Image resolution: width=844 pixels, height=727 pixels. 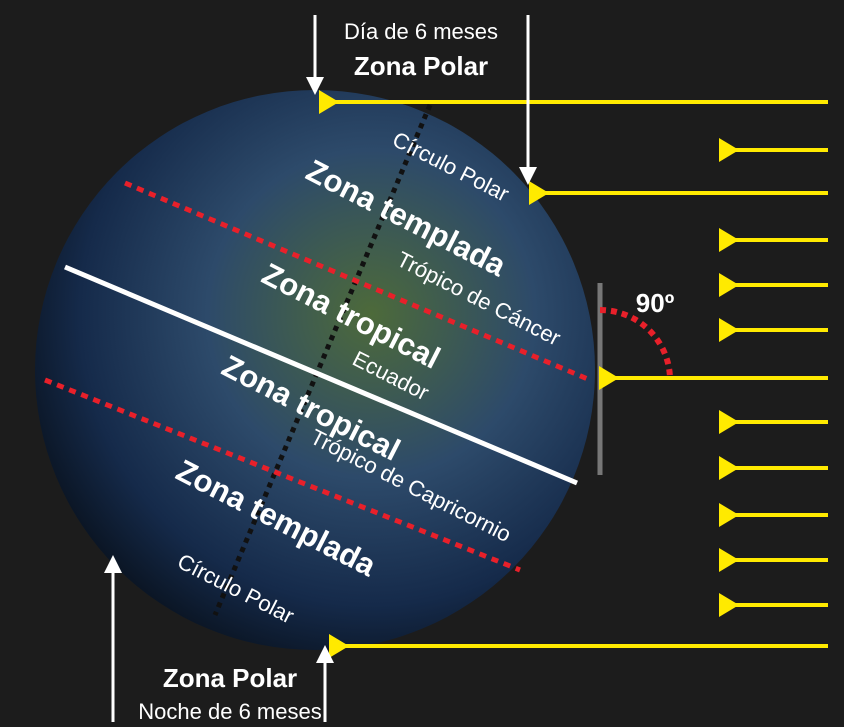 What do you see at coordinates (421, 66) in the screenshot?
I see `top-zone: Zona Polar` at bounding box center [421, 66].